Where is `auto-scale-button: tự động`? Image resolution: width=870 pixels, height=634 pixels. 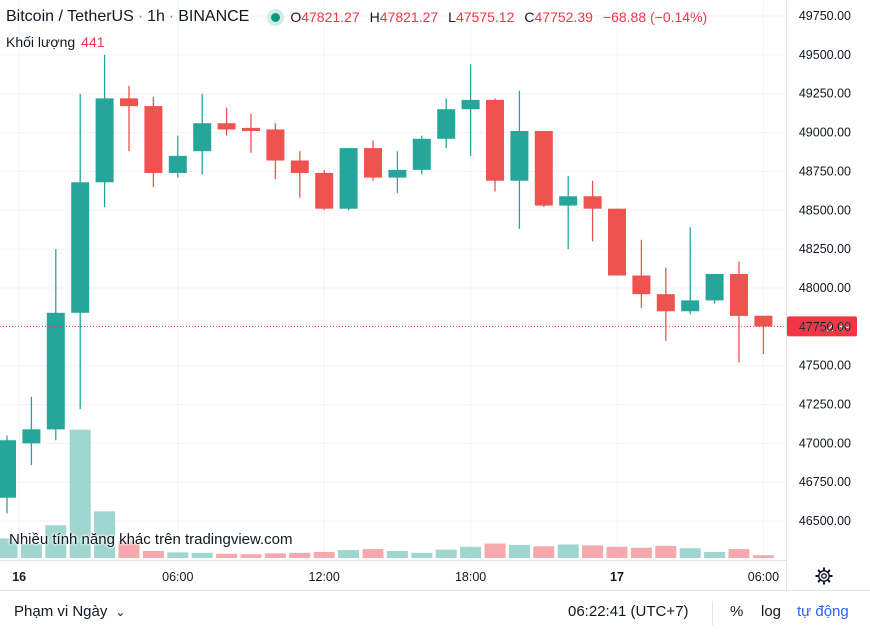
auto-scale-button: tự động is located at coordinates (823, 611).